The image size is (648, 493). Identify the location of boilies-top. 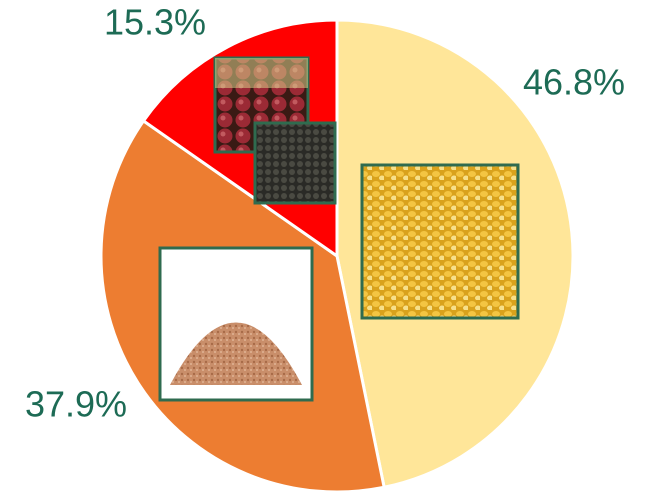
(261, 73).